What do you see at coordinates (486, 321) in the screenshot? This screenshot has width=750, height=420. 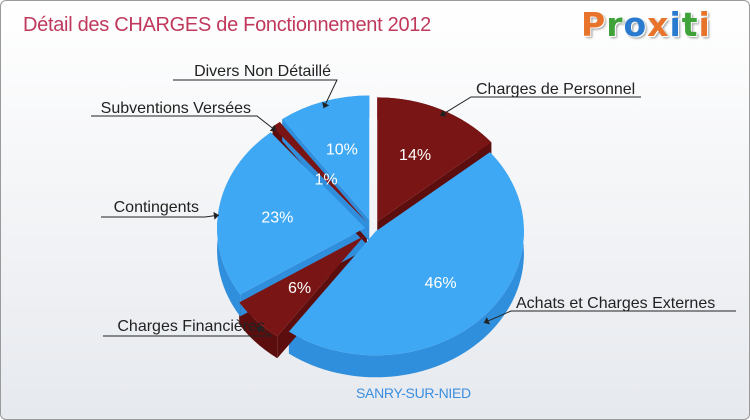 I see `leader-arrow-achats-et-charges-externes` at bounding box center [486, 321].